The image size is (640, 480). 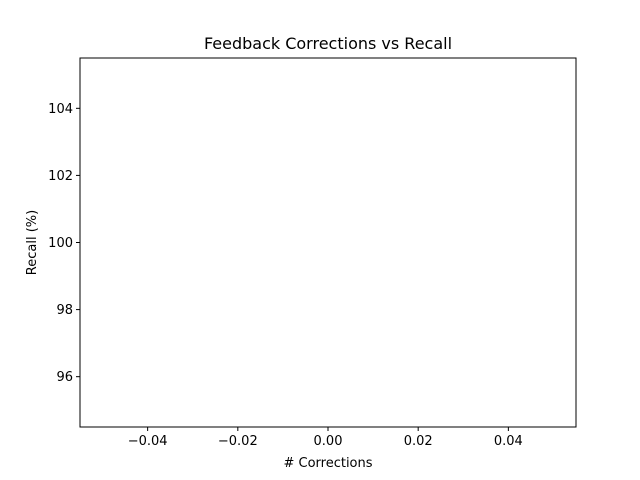 What do you see at coordinates (328, 43) in the screenshot?
I see `chart-title: Feedback Corrections vs Recall` at bounding box center [328, 43].